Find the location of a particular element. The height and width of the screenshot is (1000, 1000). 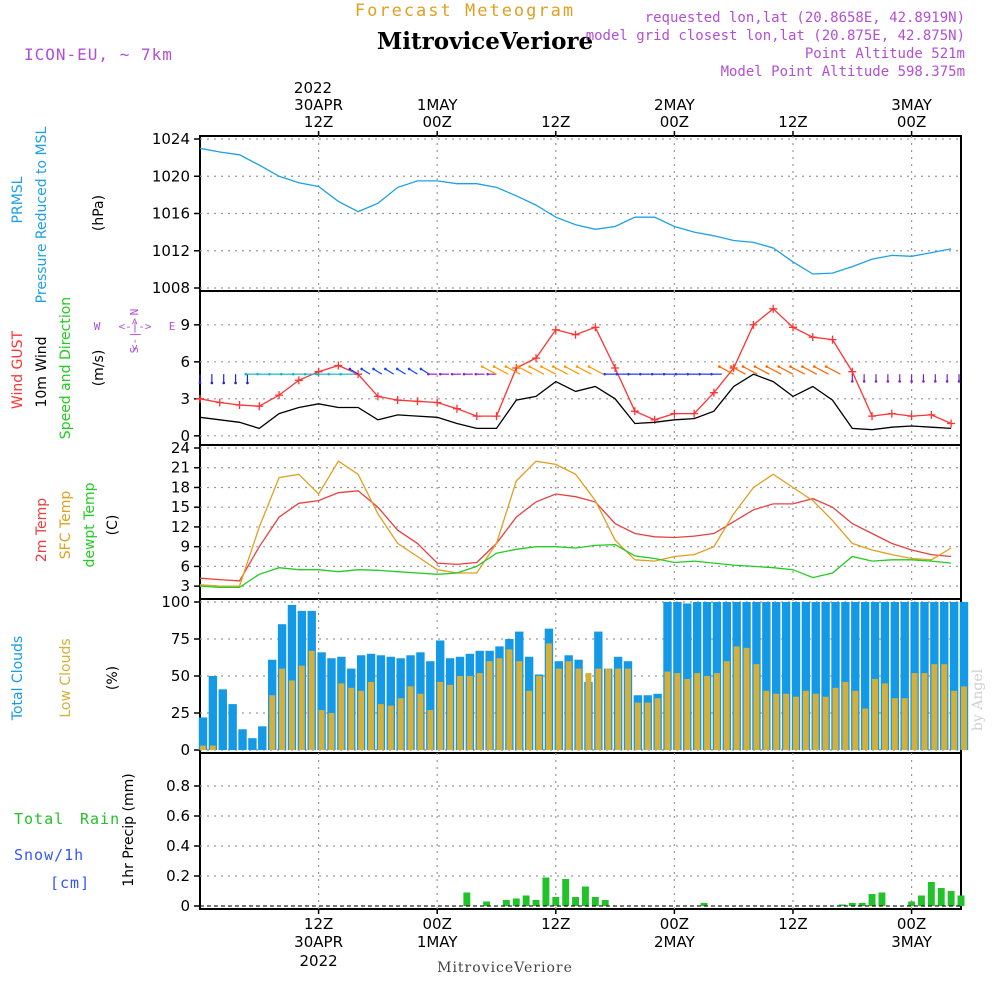

compass-west: W is located at coordinates (97, 326).